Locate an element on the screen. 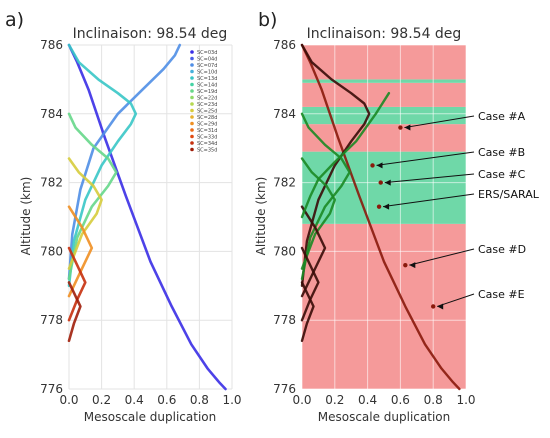 The width and height of the screenshot is (550, 438). y-tick-label-a-1: 778 is located at coordinates (51, 320).